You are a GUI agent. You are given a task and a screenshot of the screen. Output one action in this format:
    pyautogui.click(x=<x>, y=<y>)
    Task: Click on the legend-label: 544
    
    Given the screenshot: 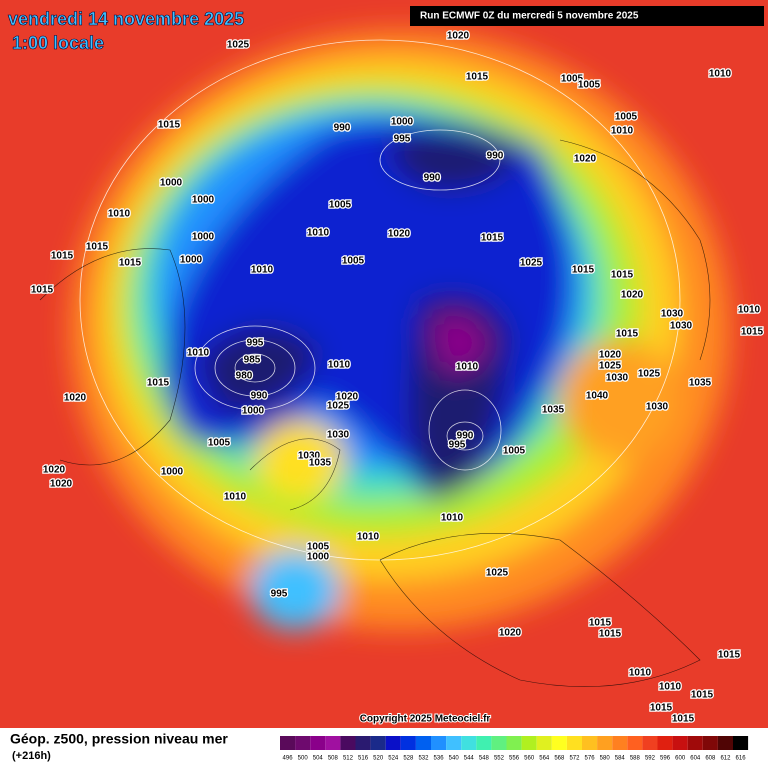 What is the action you would take?
    pyautogui.click(x=469, y=759)
    